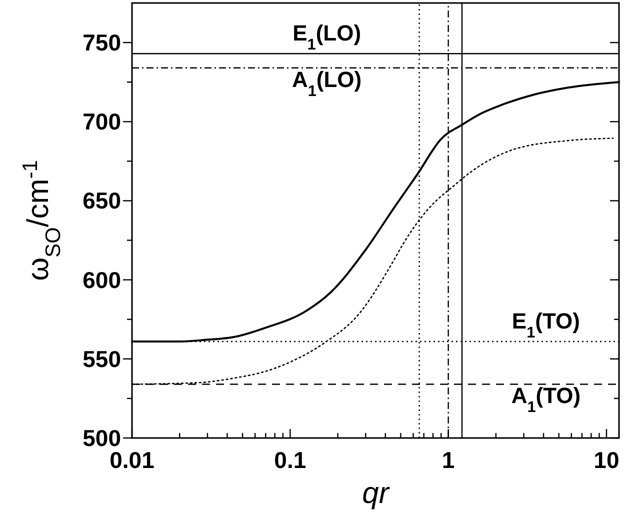 The image size is (625, 517). What do you see at coordinates (448, 460) in the screenshot?
I see `x-tick-label: 1` at bounding box center [448, 460].